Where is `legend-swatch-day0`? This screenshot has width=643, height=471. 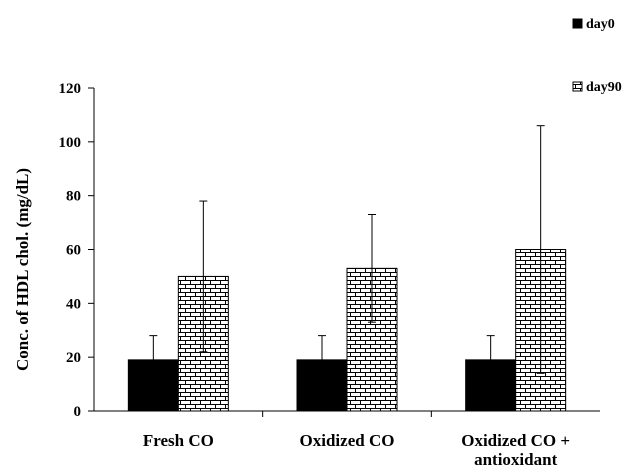 legend-swatch-day0 is located at coordinates (577, 23).